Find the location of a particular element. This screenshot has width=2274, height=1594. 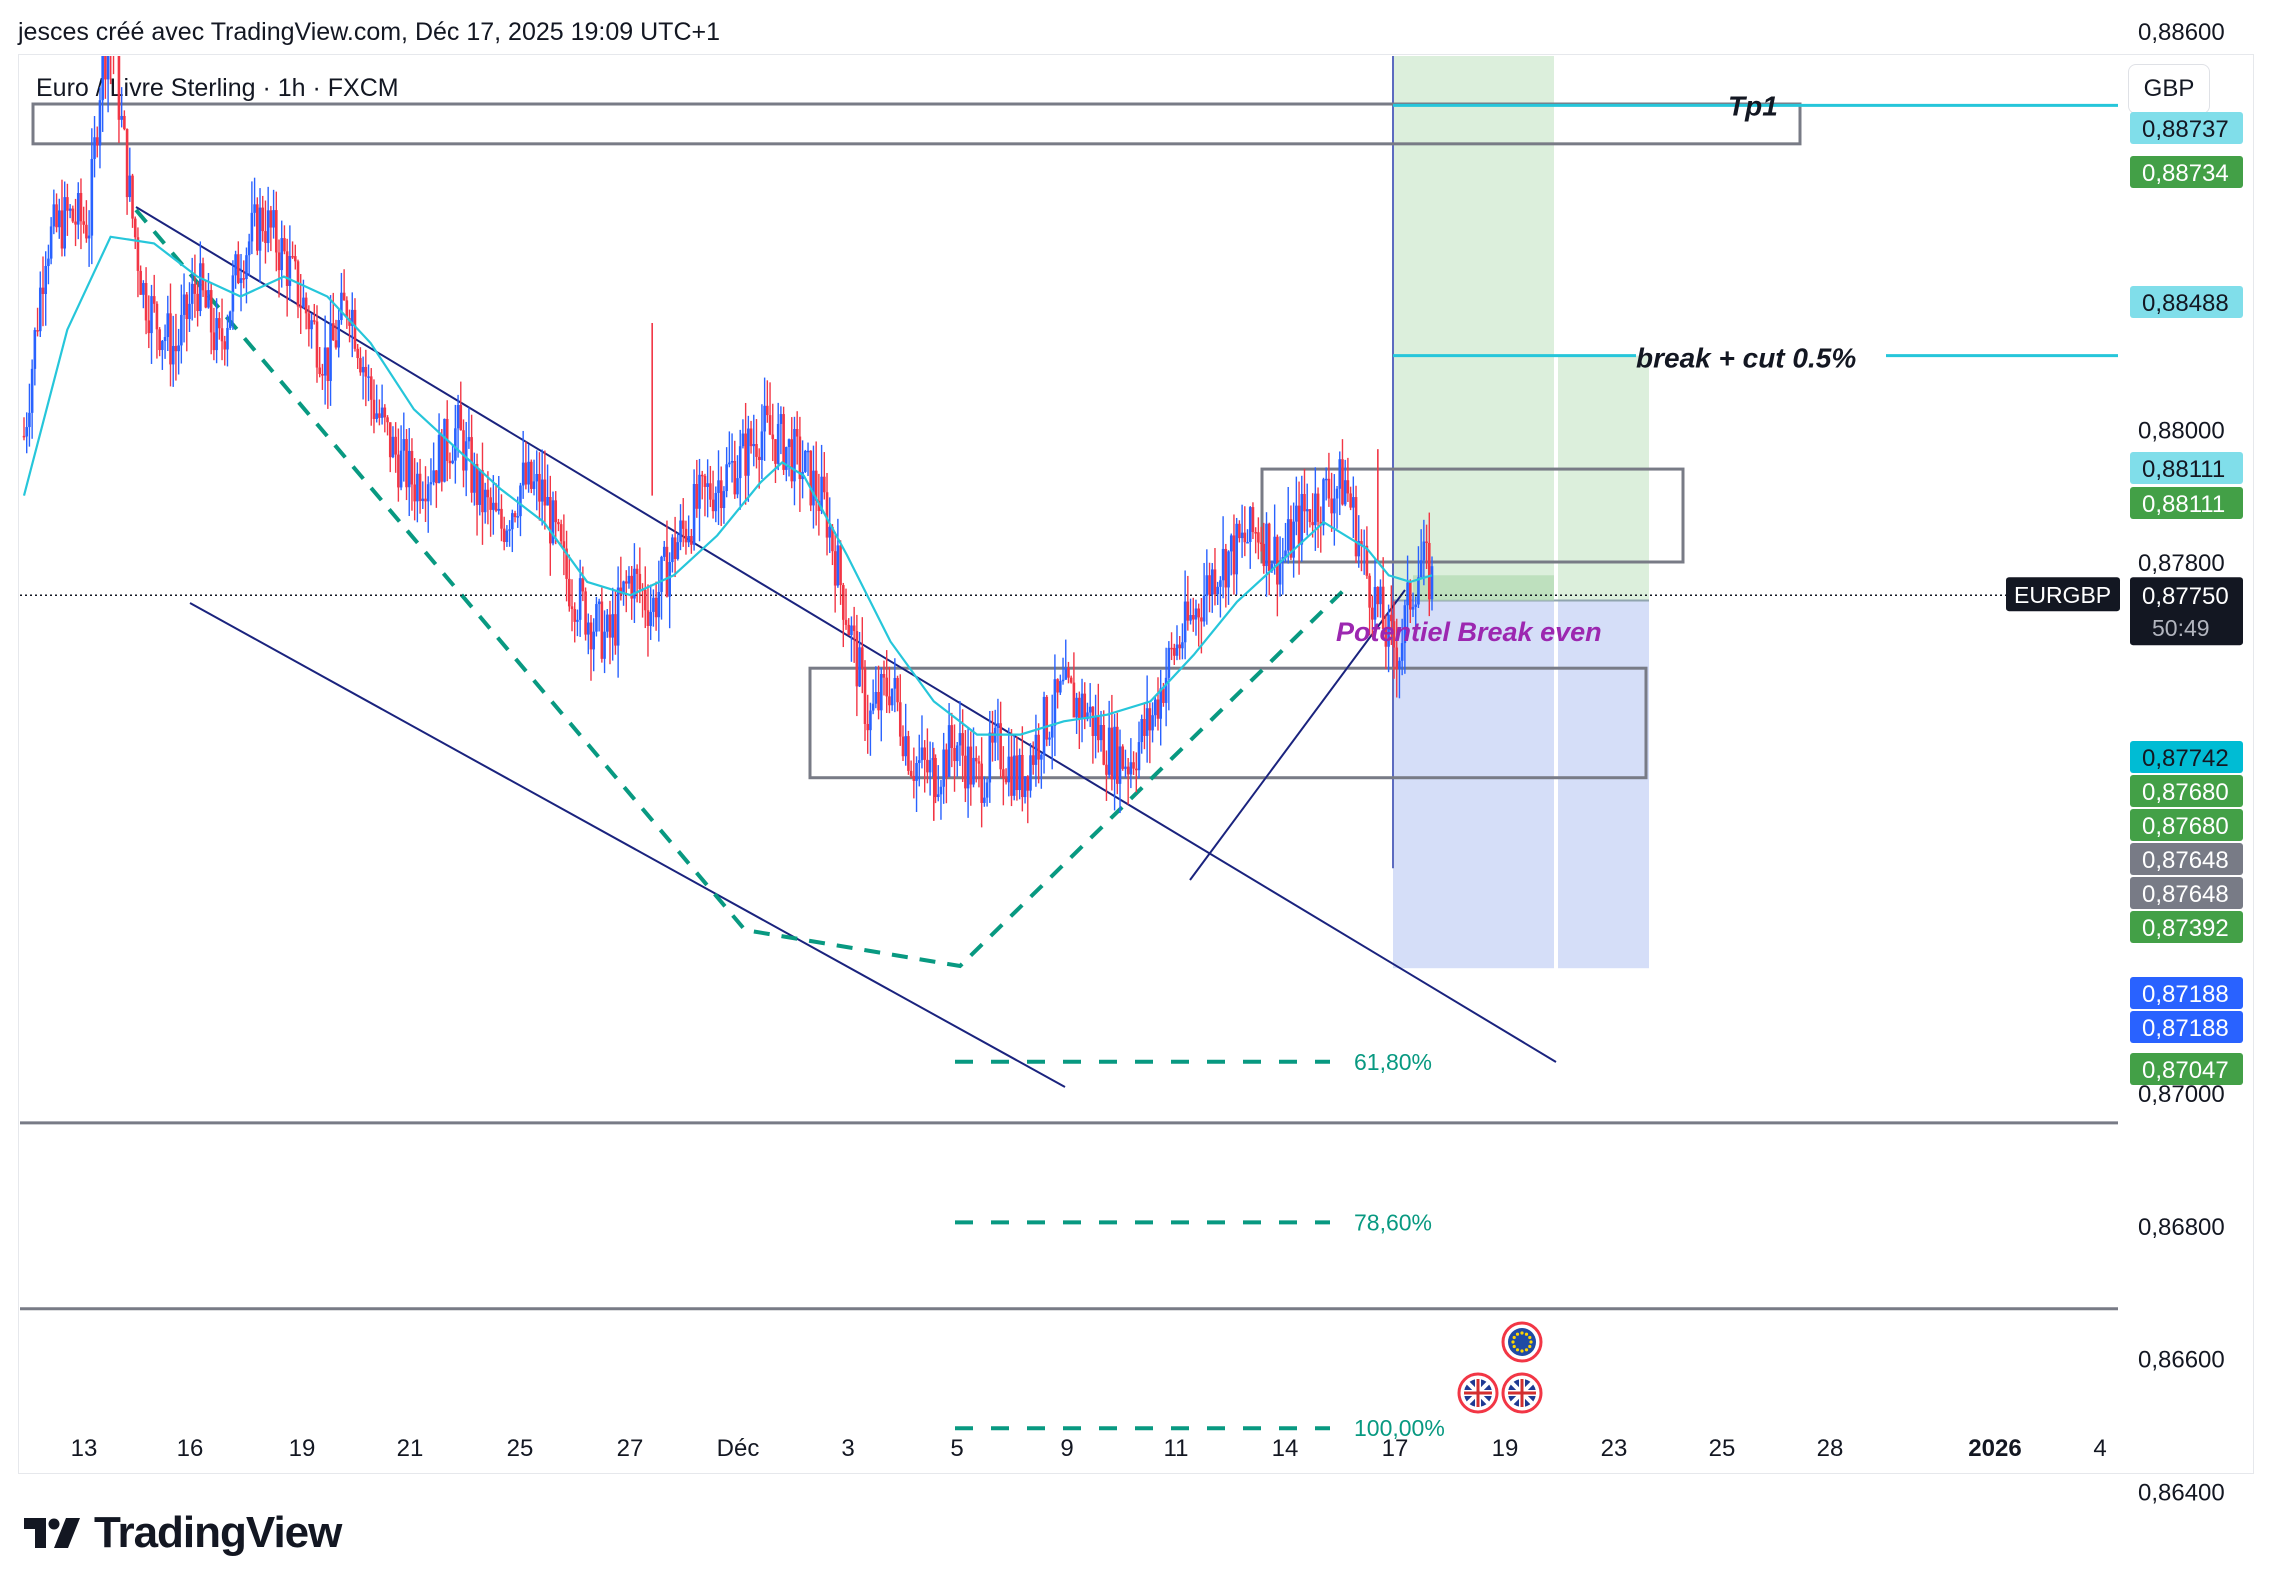

time-axis-tick: 19 is located at coordinates (1505, 1448).